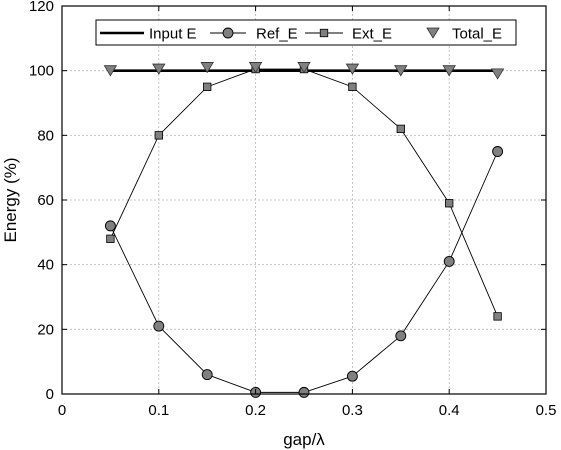  What do you see at coordinates (10, 199) in the screenshot?
I see `y-axis-label: Energy (%)` at bounding box center [10, 199].